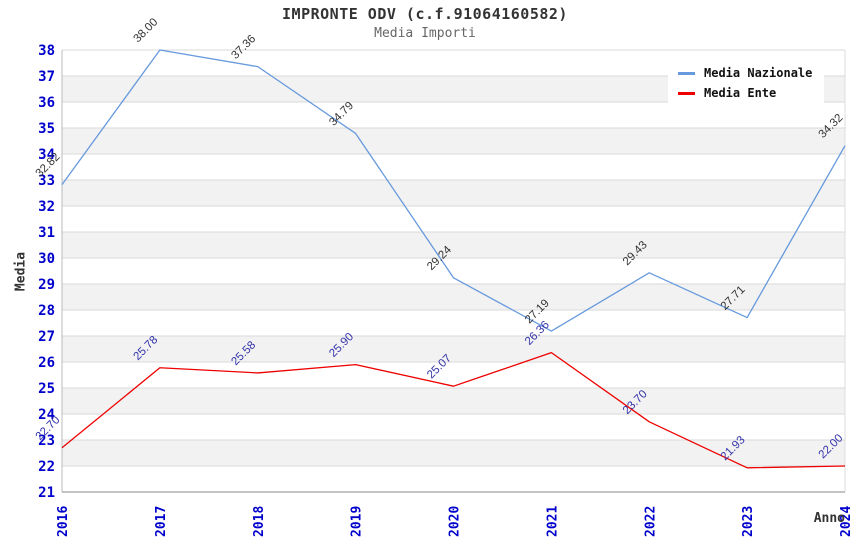 The width and height of the screenshot is (850, 550). What do you see at coordinates (740, 93) in the screenshot?
I see `legend-label: Media Ente` at bounding box center [740, 93].